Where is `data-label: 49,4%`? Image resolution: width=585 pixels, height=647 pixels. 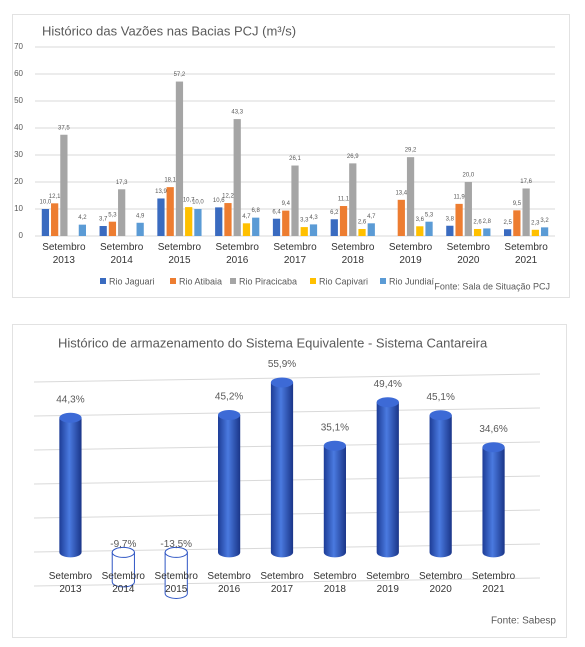 data-label: 49,4% is located at coordinates (388, 384).